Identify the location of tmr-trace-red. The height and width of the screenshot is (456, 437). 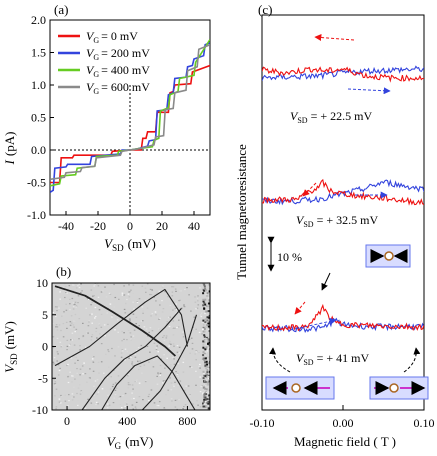
(343, 74).